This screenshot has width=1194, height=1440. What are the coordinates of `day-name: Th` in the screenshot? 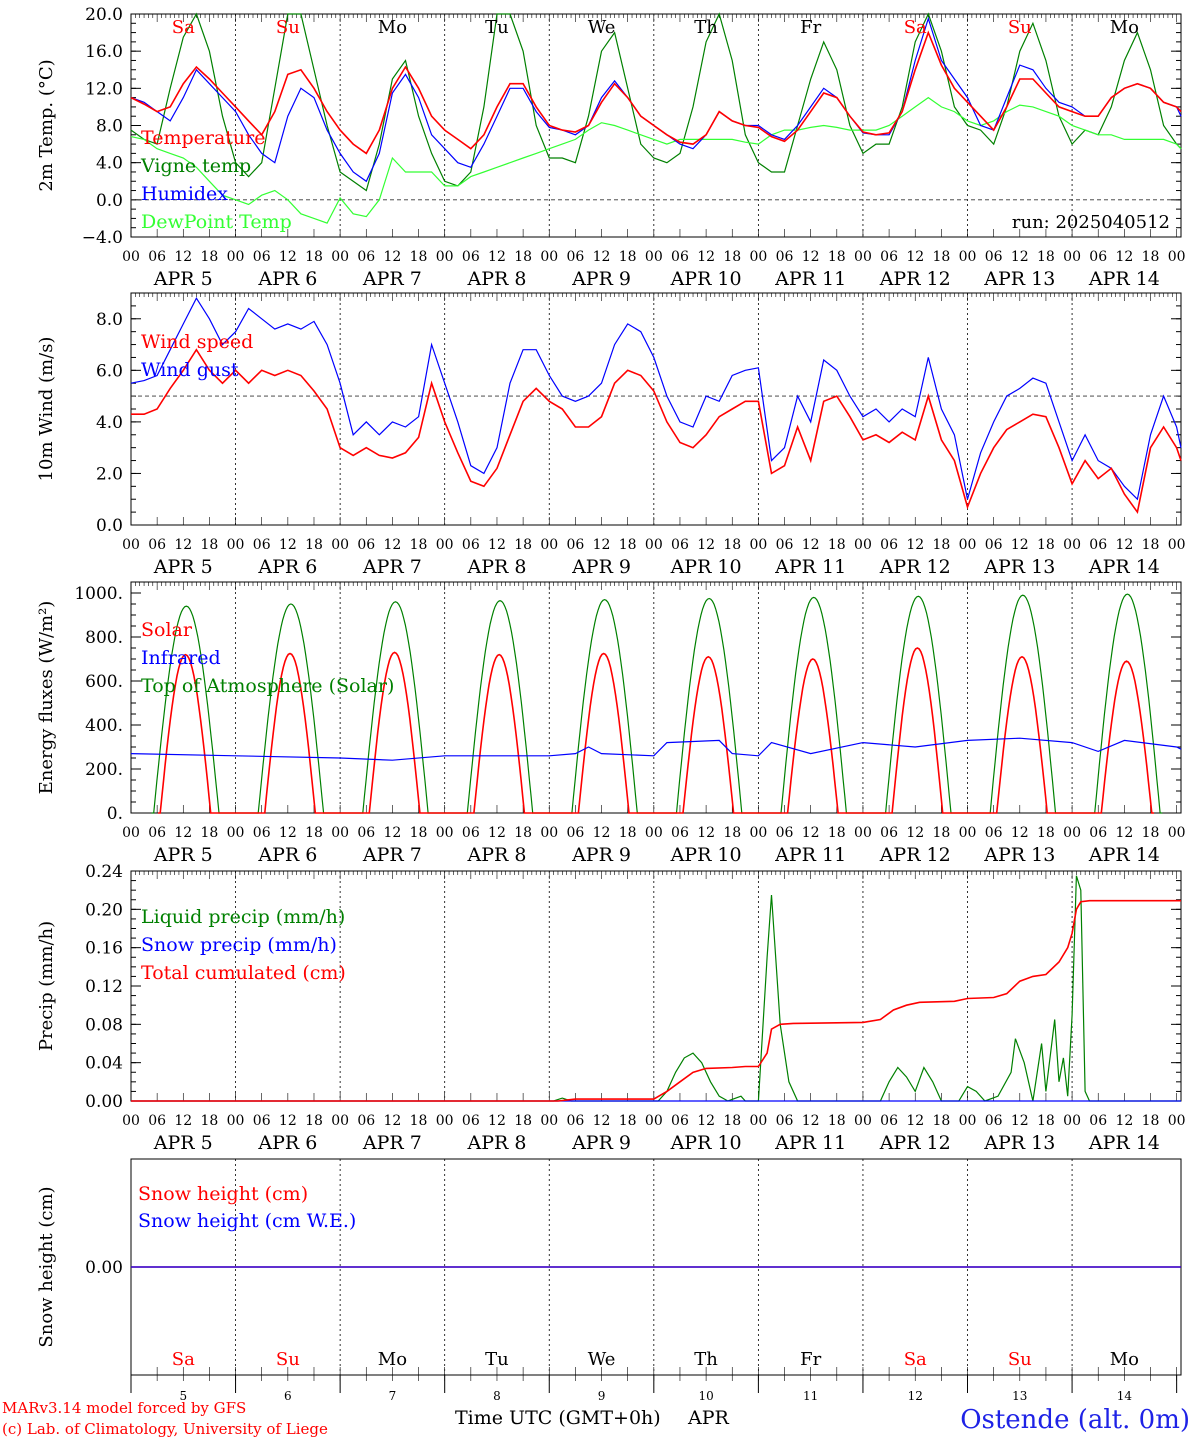 It's located at (706, 1359).